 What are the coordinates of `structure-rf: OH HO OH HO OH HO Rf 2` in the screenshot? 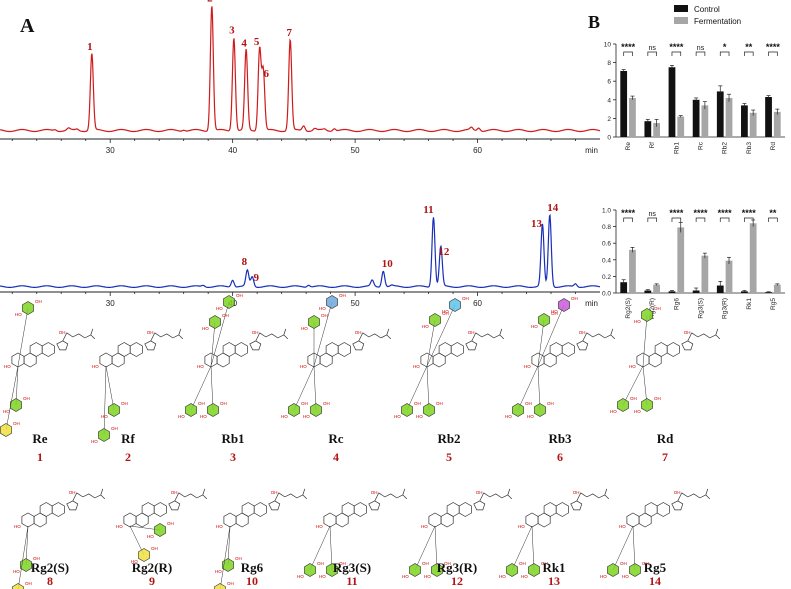 It's located at (137, 396).